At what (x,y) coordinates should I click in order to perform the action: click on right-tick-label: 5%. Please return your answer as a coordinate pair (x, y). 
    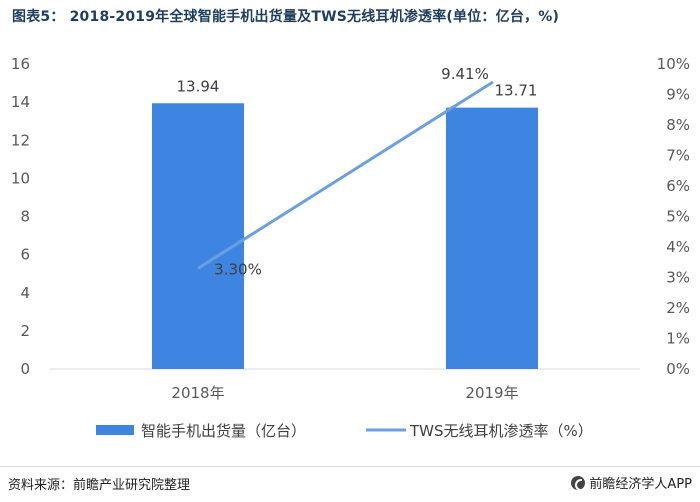
    Looking at the image, I should click on (678, 217).